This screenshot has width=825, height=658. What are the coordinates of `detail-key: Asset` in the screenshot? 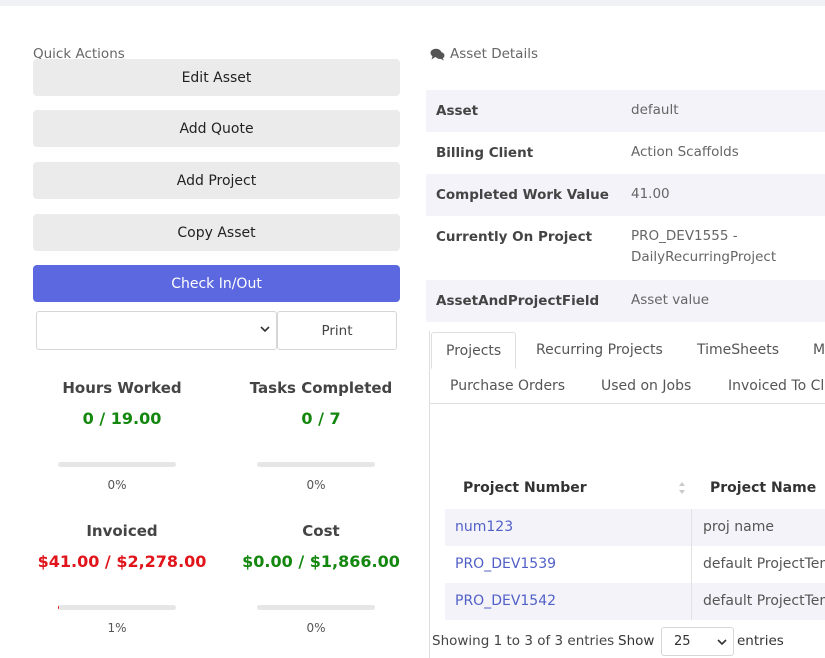 It's located at (457, 111).